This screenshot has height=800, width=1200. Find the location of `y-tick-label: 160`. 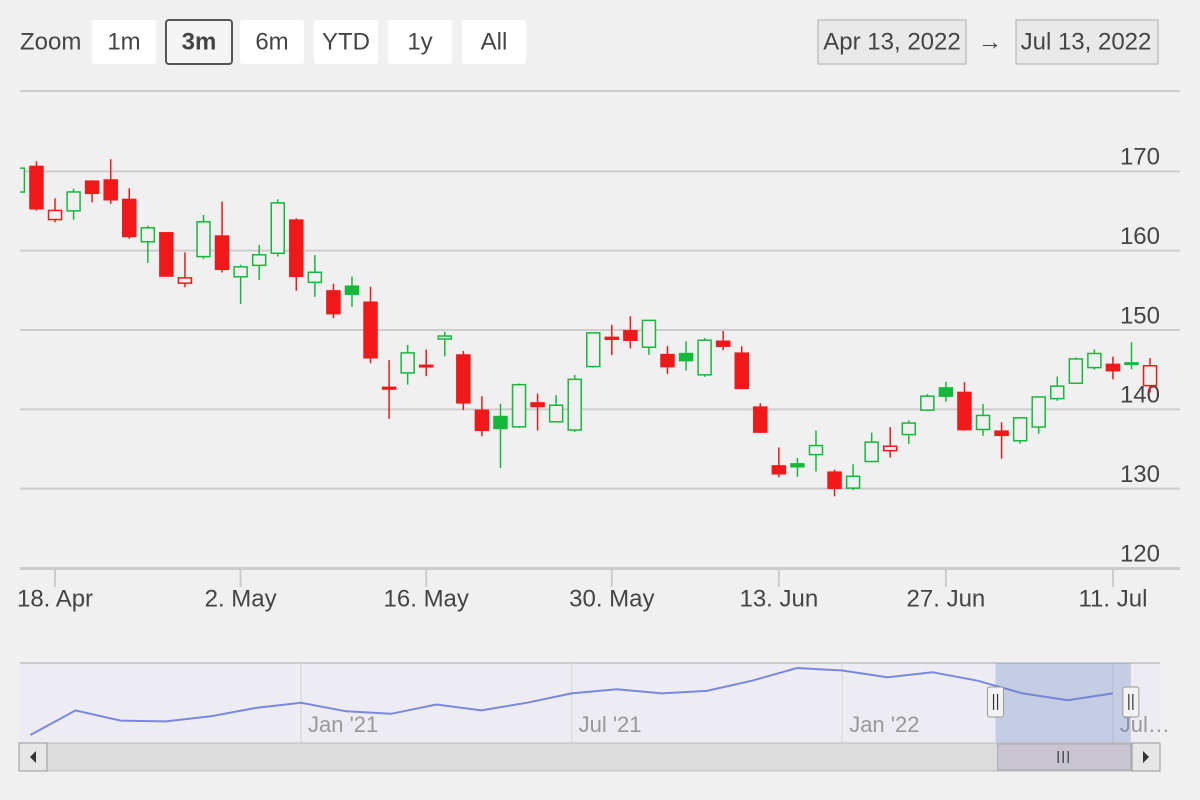

y-tick-label: 160 is located at coordinates (1140, 236).